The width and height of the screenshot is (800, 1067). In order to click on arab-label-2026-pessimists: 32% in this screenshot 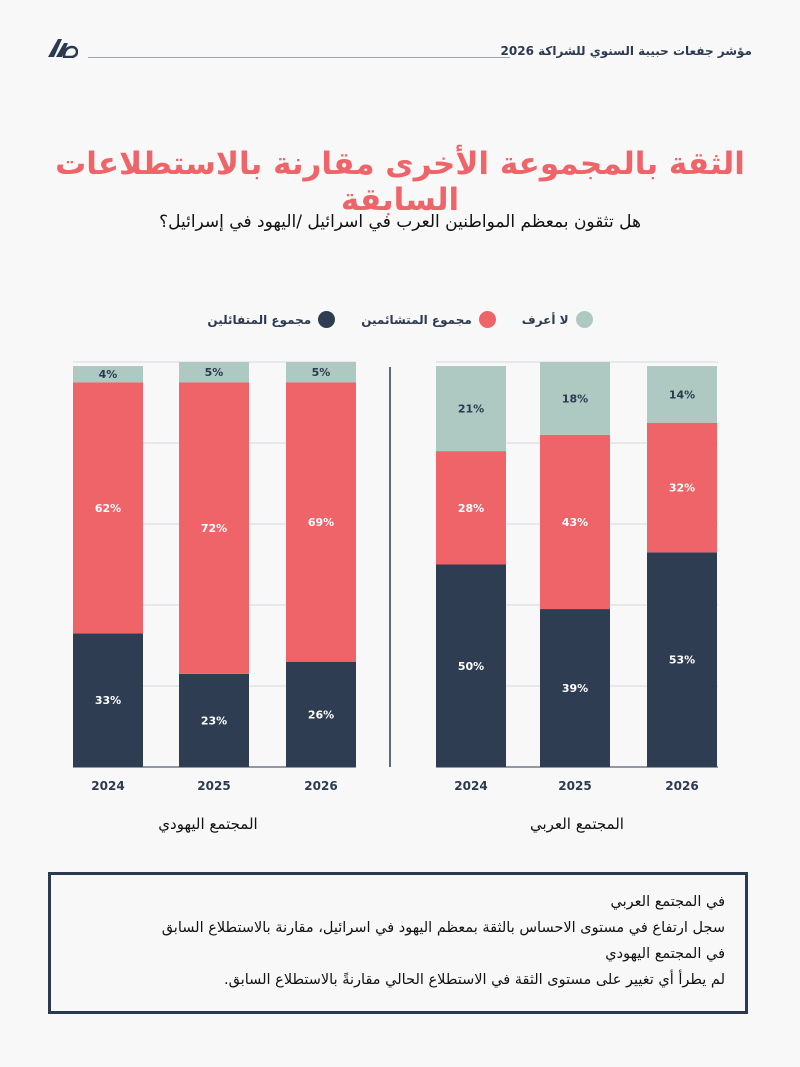, I will do `click(682, 488)`.